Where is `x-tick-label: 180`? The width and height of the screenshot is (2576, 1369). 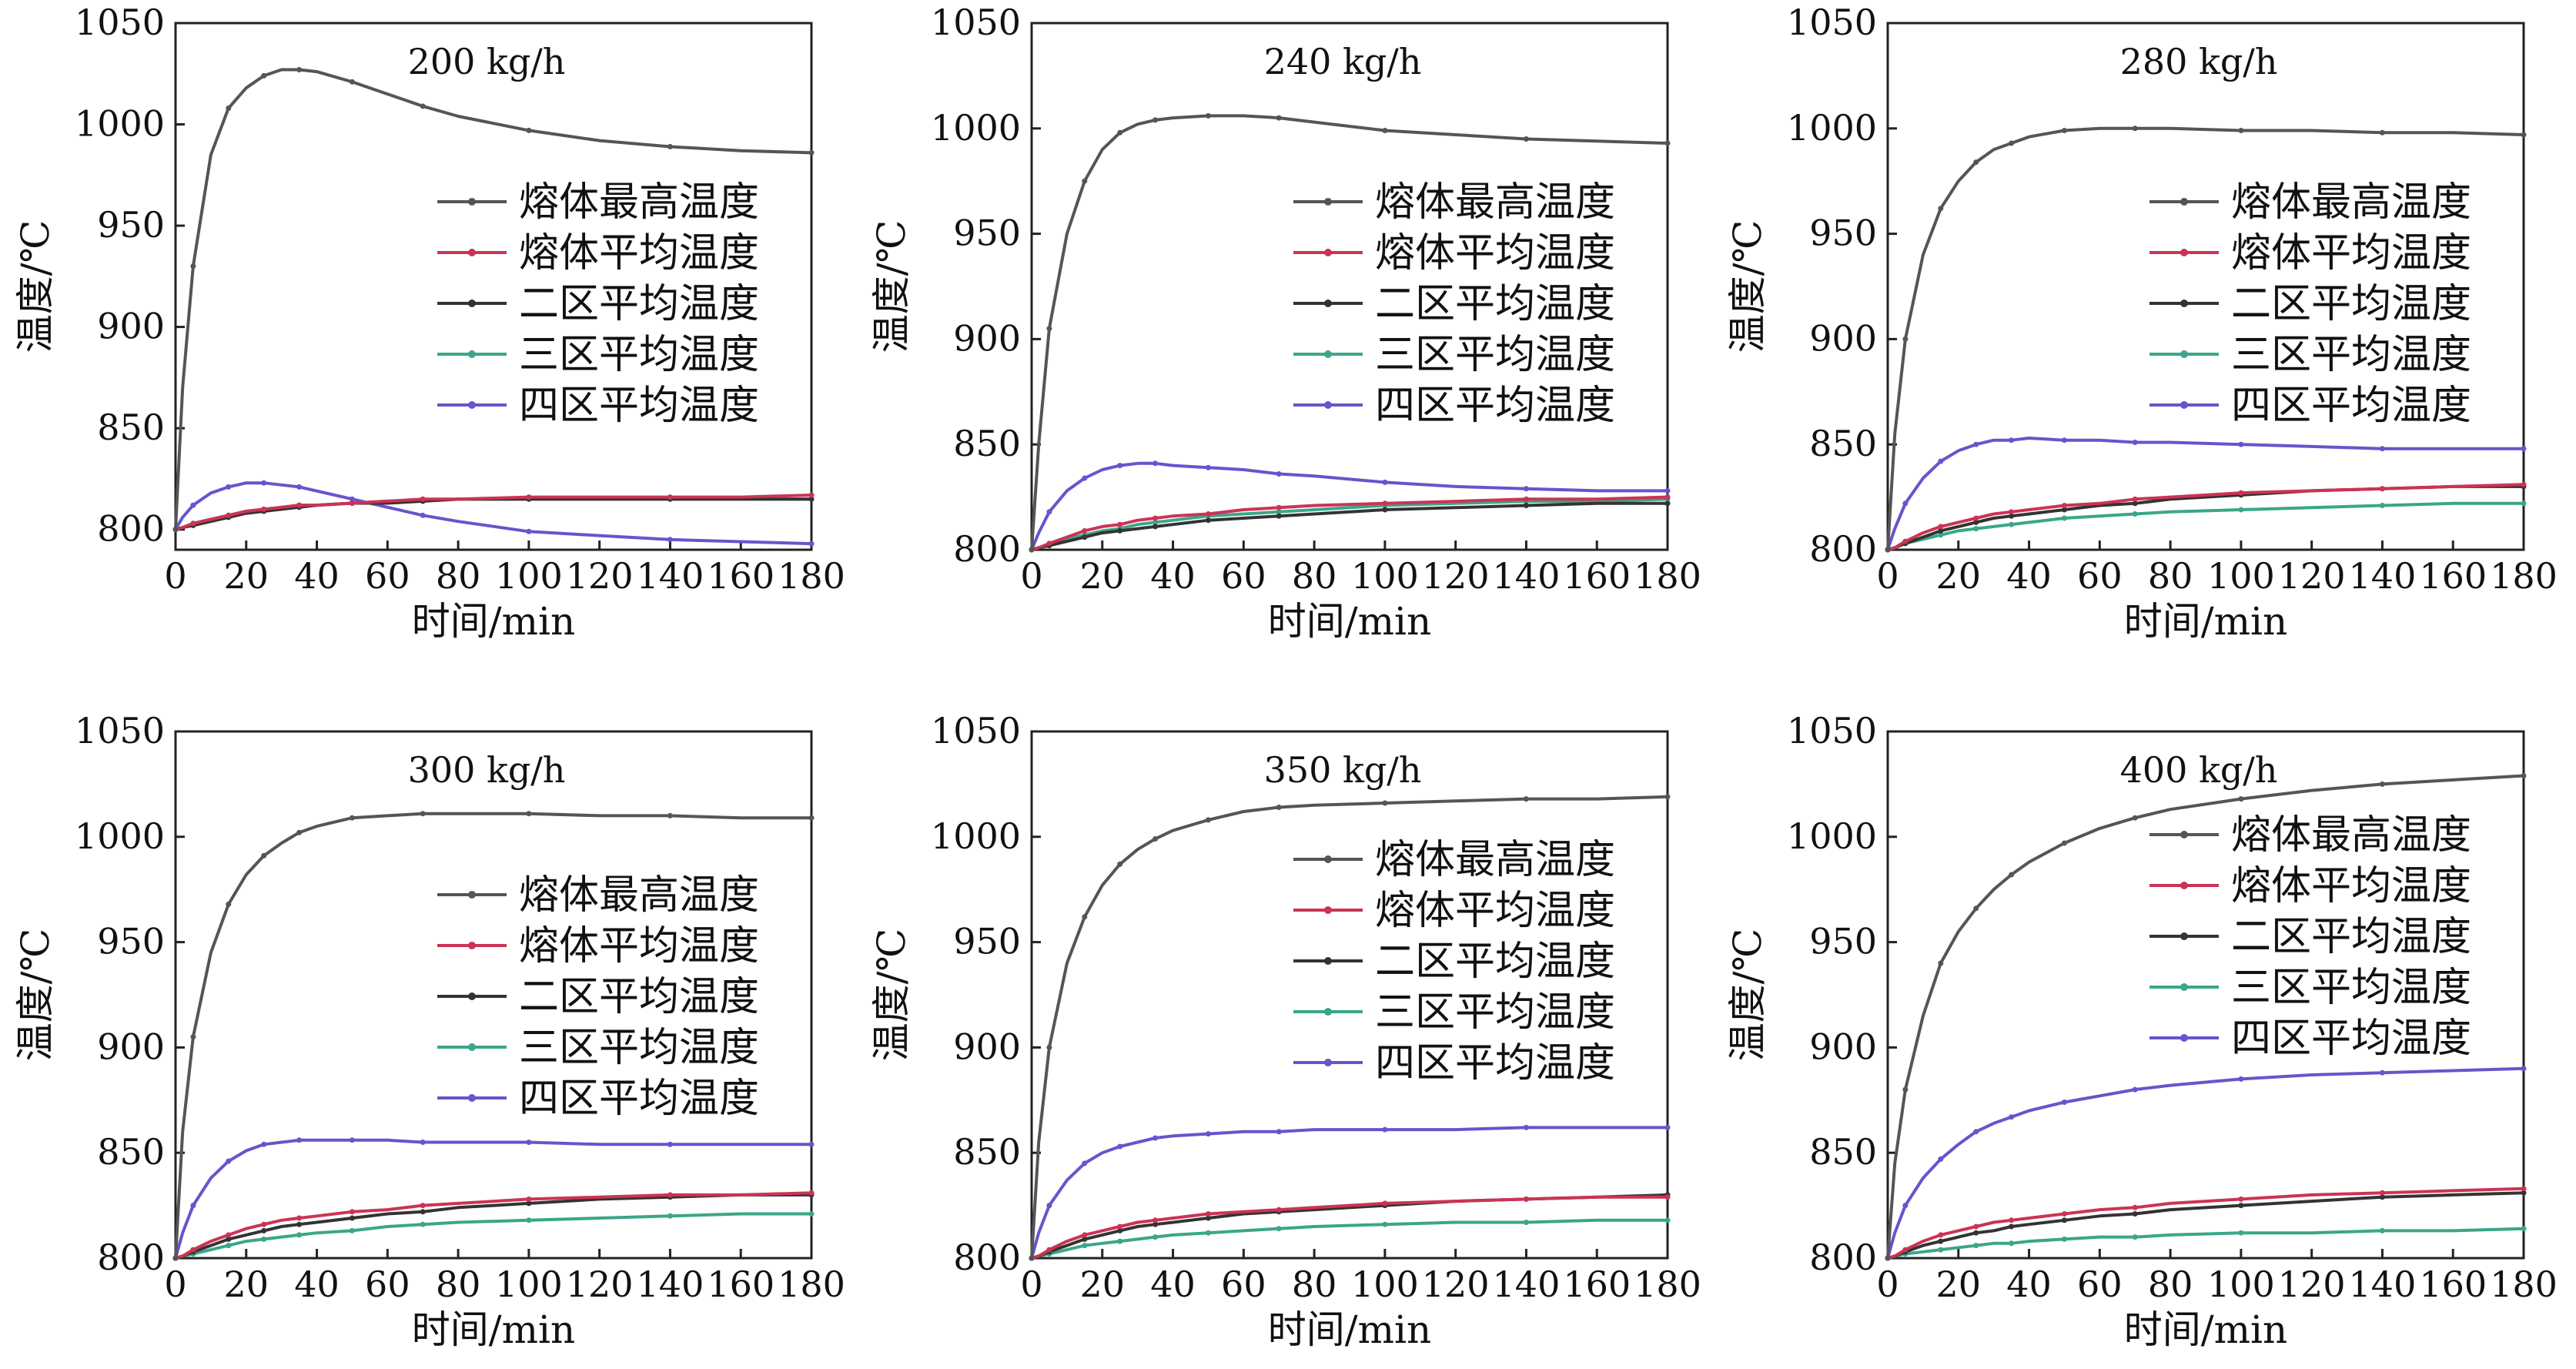
x-tick-label: 180 is located at coordinates (2524, 1284).